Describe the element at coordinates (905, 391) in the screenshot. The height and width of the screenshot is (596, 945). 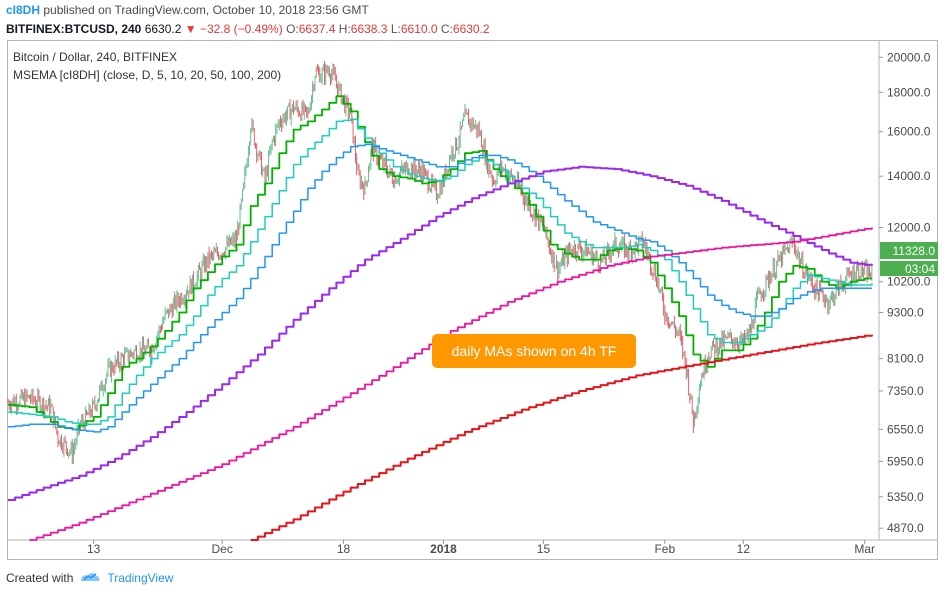
I see `y-tick-label: 7350.0` at that location.